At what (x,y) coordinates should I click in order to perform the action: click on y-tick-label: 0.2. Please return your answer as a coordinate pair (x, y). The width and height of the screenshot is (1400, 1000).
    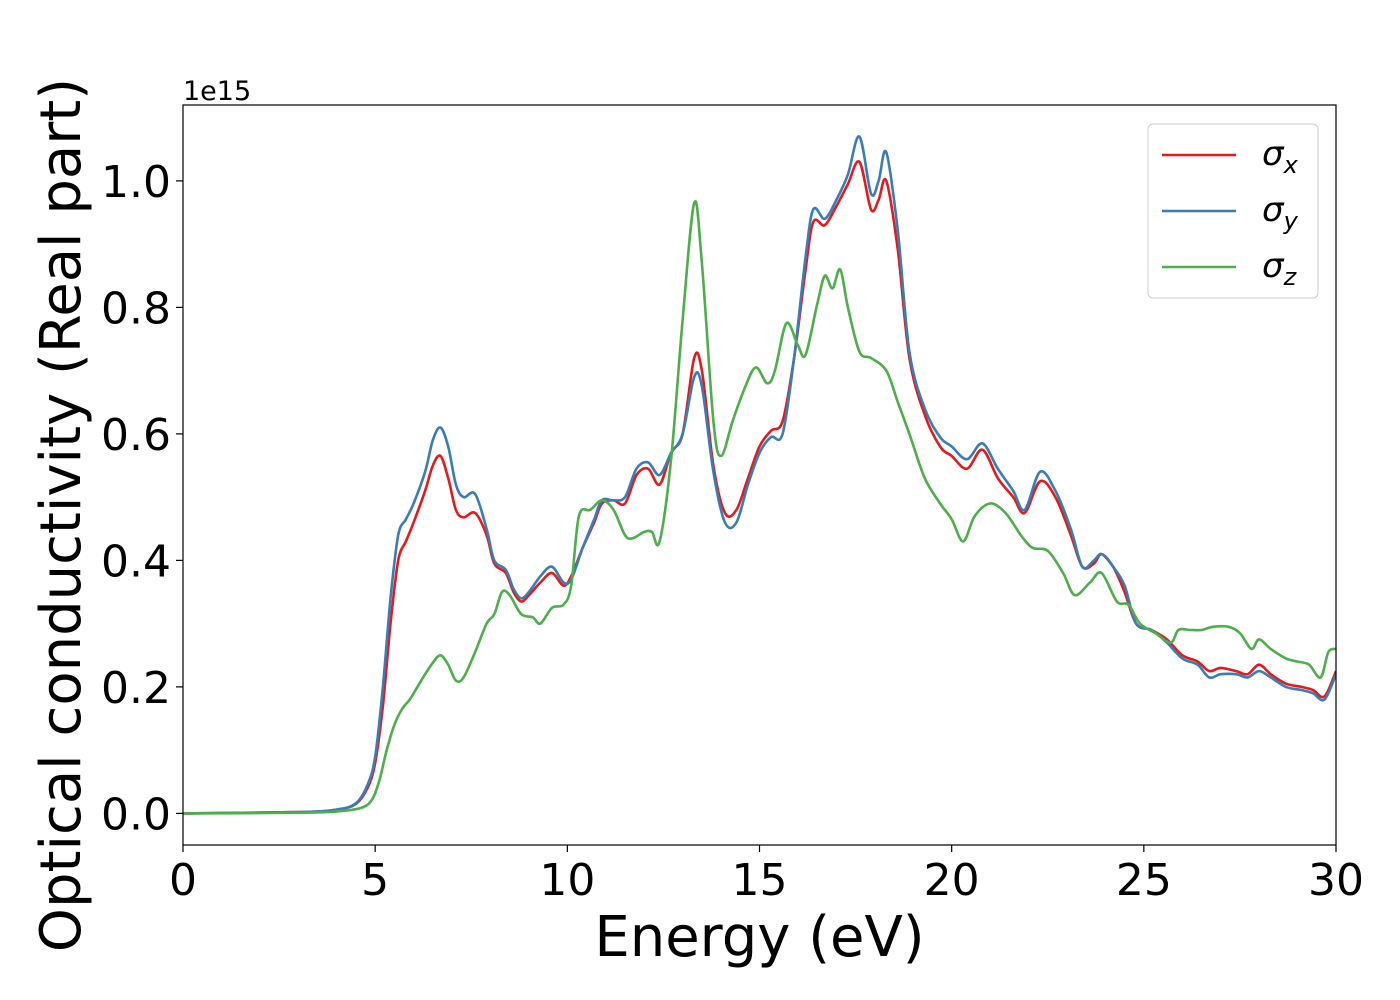
    Looking at the image, I should click on (136, 688).